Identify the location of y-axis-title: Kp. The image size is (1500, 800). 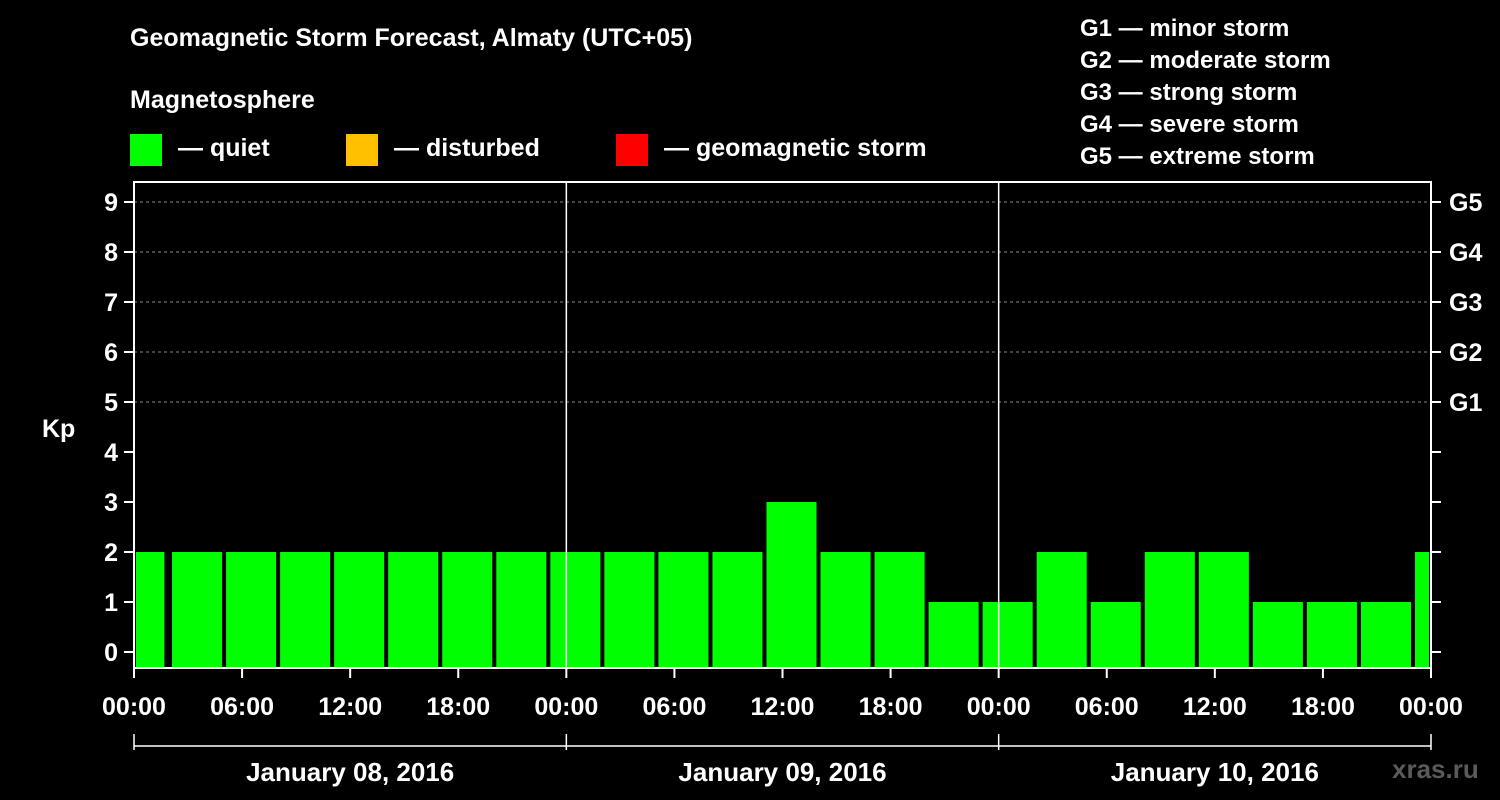
(58, 429).